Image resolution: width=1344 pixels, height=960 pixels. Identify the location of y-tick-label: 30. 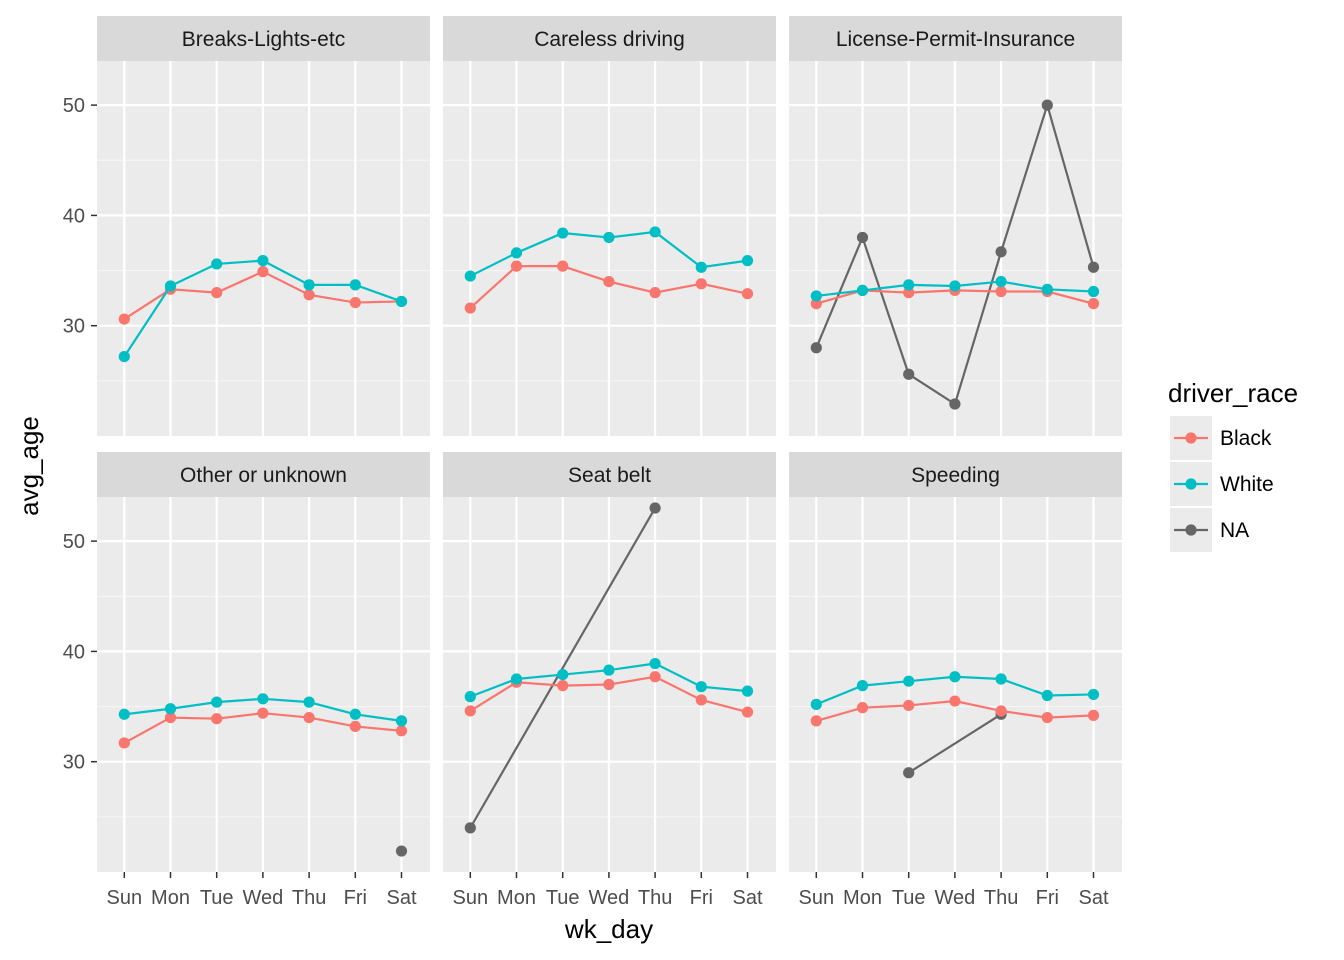
(74, 327).